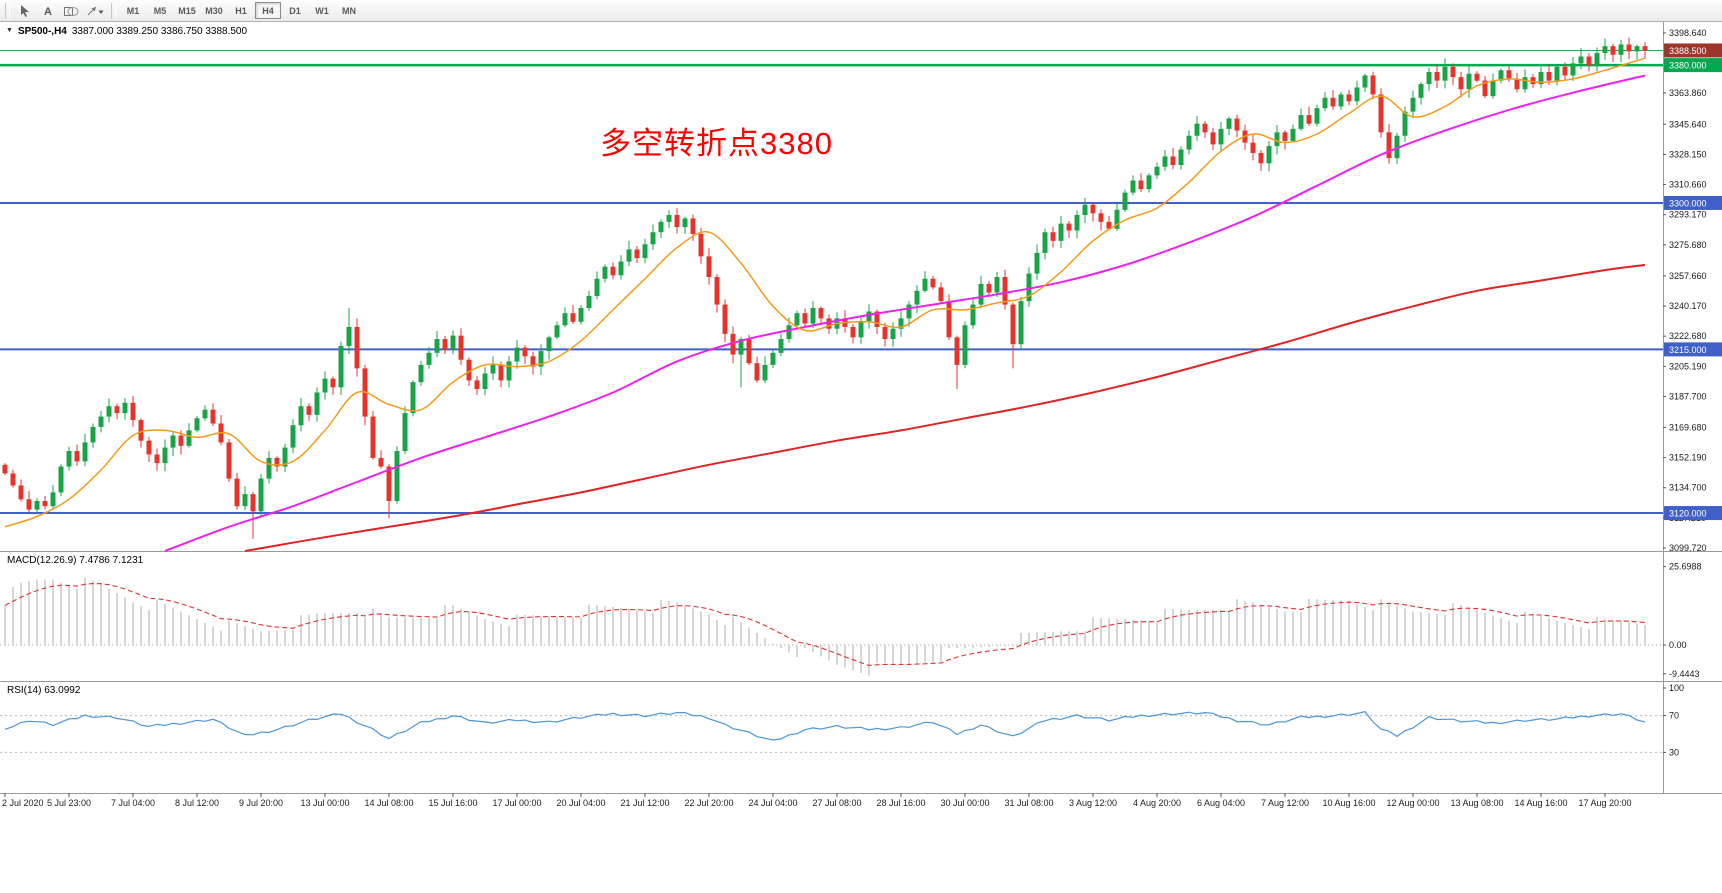  Describe the element at coordinates (772, 803) in the screenshot. I see `svg-text: 24 Jul 04:00` at that location.